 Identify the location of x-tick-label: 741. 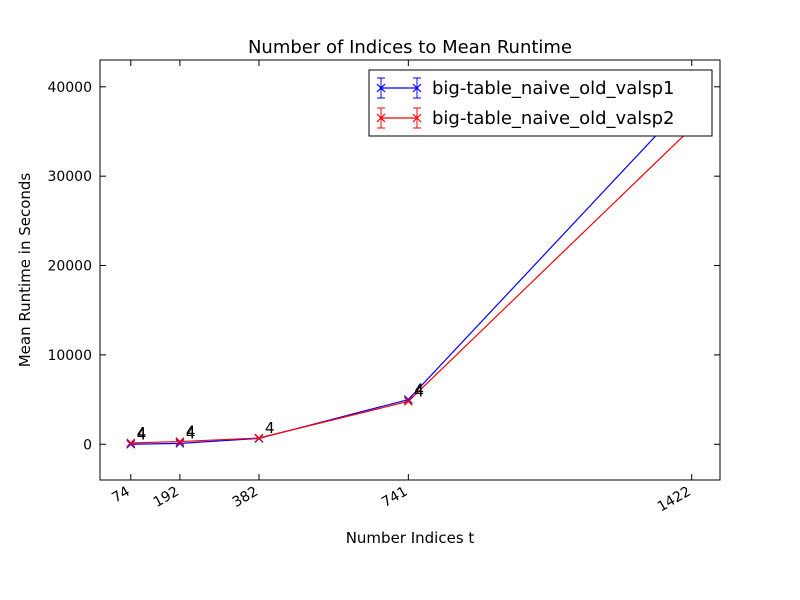
(394, 497).